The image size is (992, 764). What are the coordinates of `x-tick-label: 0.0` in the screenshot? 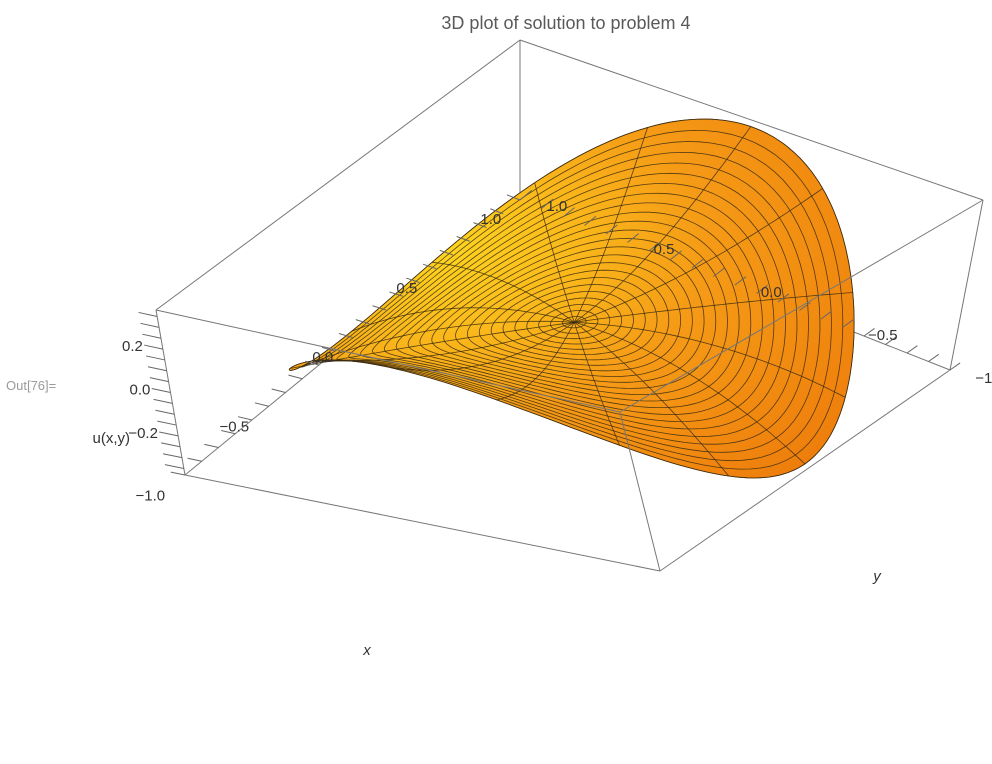 It's located at (322, 357).